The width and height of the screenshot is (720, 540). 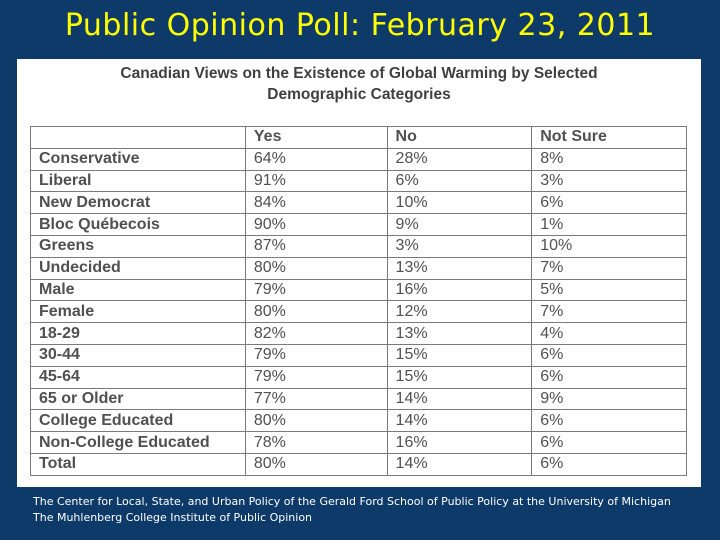 I want to click on table-row: 65 or Older 77% 14% 9%, so click(x=358, y=399).